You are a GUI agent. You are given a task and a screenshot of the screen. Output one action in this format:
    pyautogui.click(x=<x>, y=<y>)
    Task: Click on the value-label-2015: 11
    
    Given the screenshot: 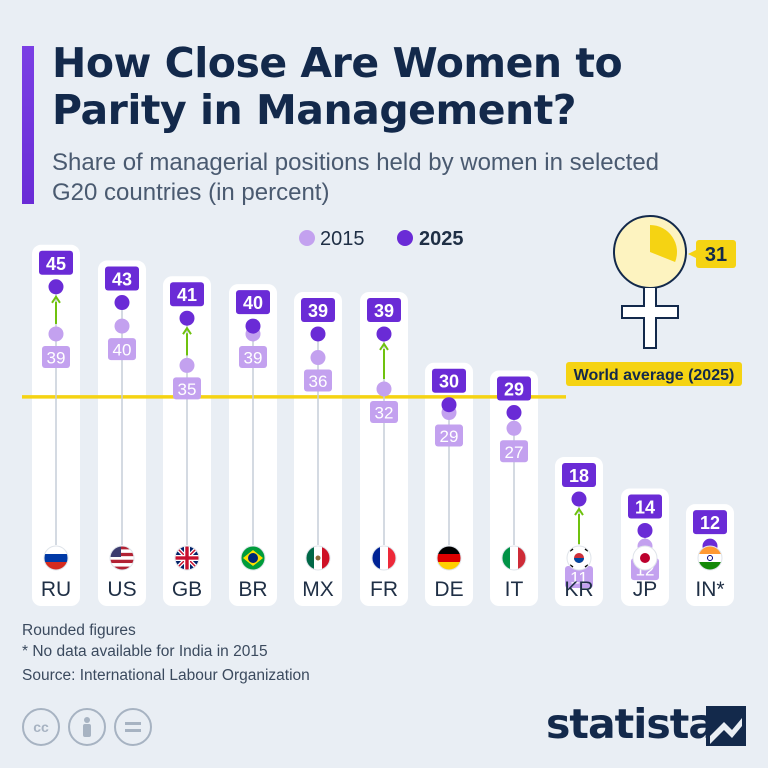 What is the action you would take?
    pyautogui.click(x=579, y=578)
    